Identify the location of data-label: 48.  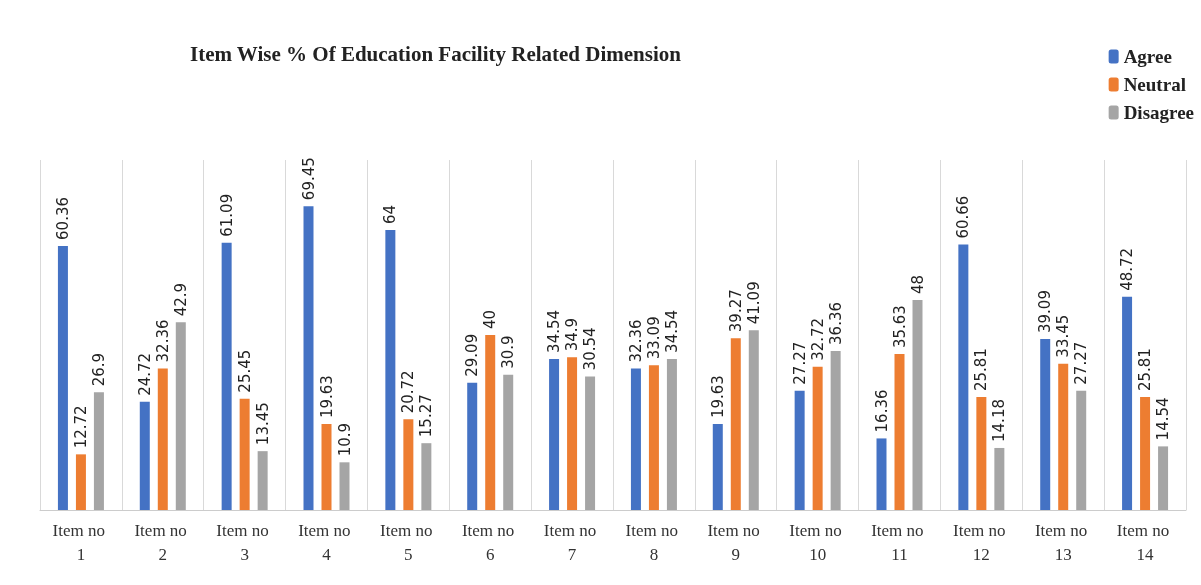
(917, 284).